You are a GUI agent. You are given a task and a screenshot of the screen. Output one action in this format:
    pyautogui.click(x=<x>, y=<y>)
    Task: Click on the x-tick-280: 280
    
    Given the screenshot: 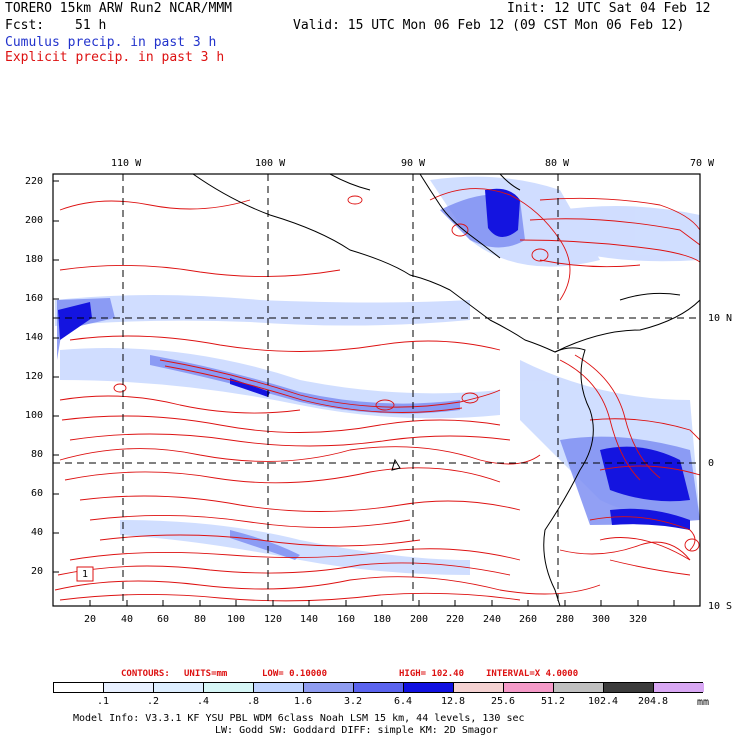 What is the action you would take?
    pyautogui.click(x=565, y=619)
    